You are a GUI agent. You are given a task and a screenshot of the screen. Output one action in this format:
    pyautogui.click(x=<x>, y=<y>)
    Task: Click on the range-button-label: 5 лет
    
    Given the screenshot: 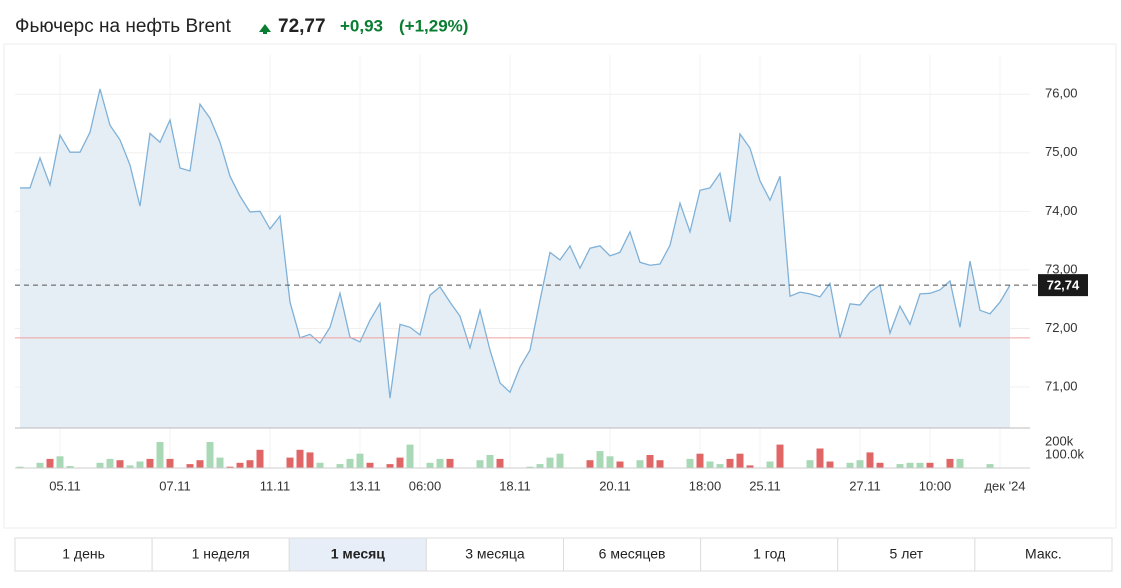 What is the action you would take?
    pyautogui.click(x=907, y=554)
    